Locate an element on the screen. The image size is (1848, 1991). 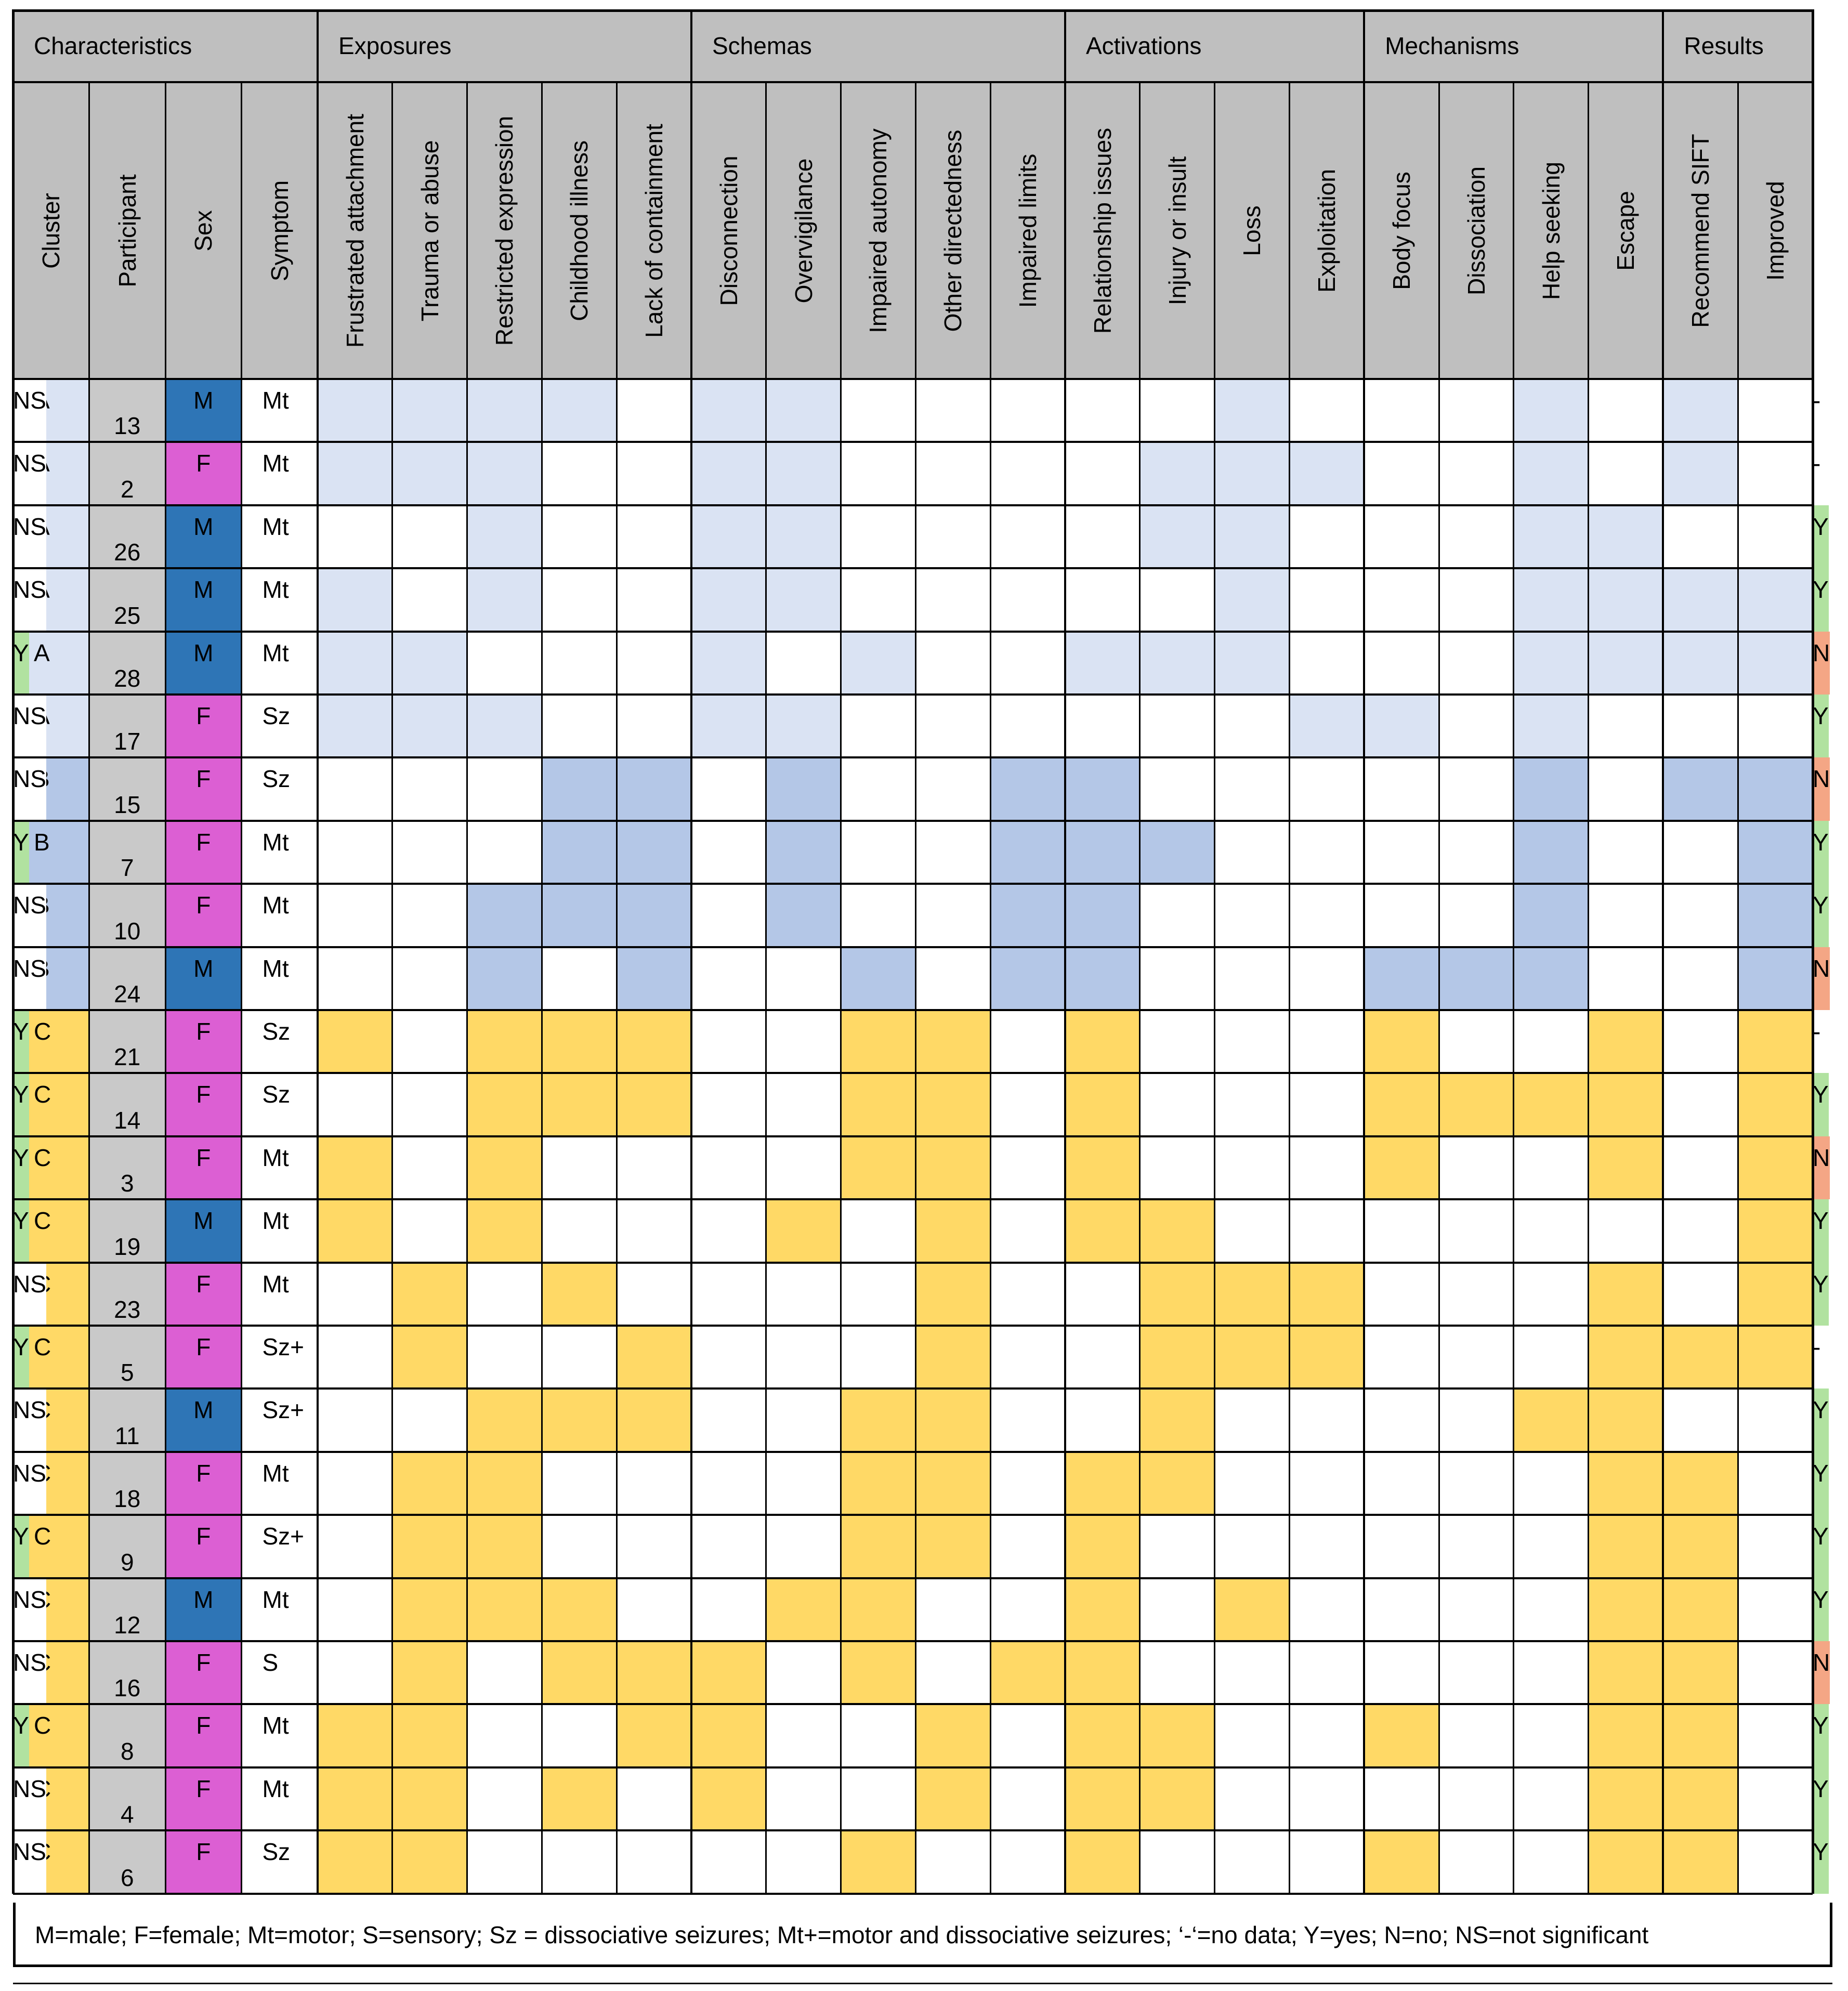
participant-value: 28 is located at coordinates (127, 678).